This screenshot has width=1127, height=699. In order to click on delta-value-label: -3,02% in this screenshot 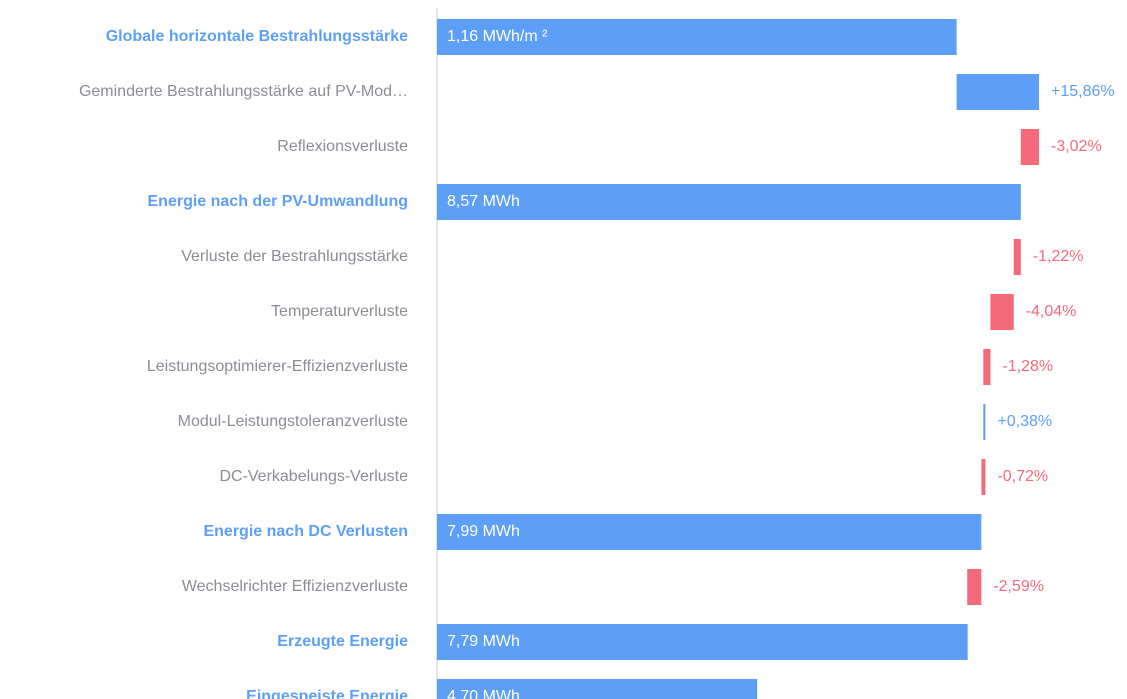, I will do `click(1076, 146)`.